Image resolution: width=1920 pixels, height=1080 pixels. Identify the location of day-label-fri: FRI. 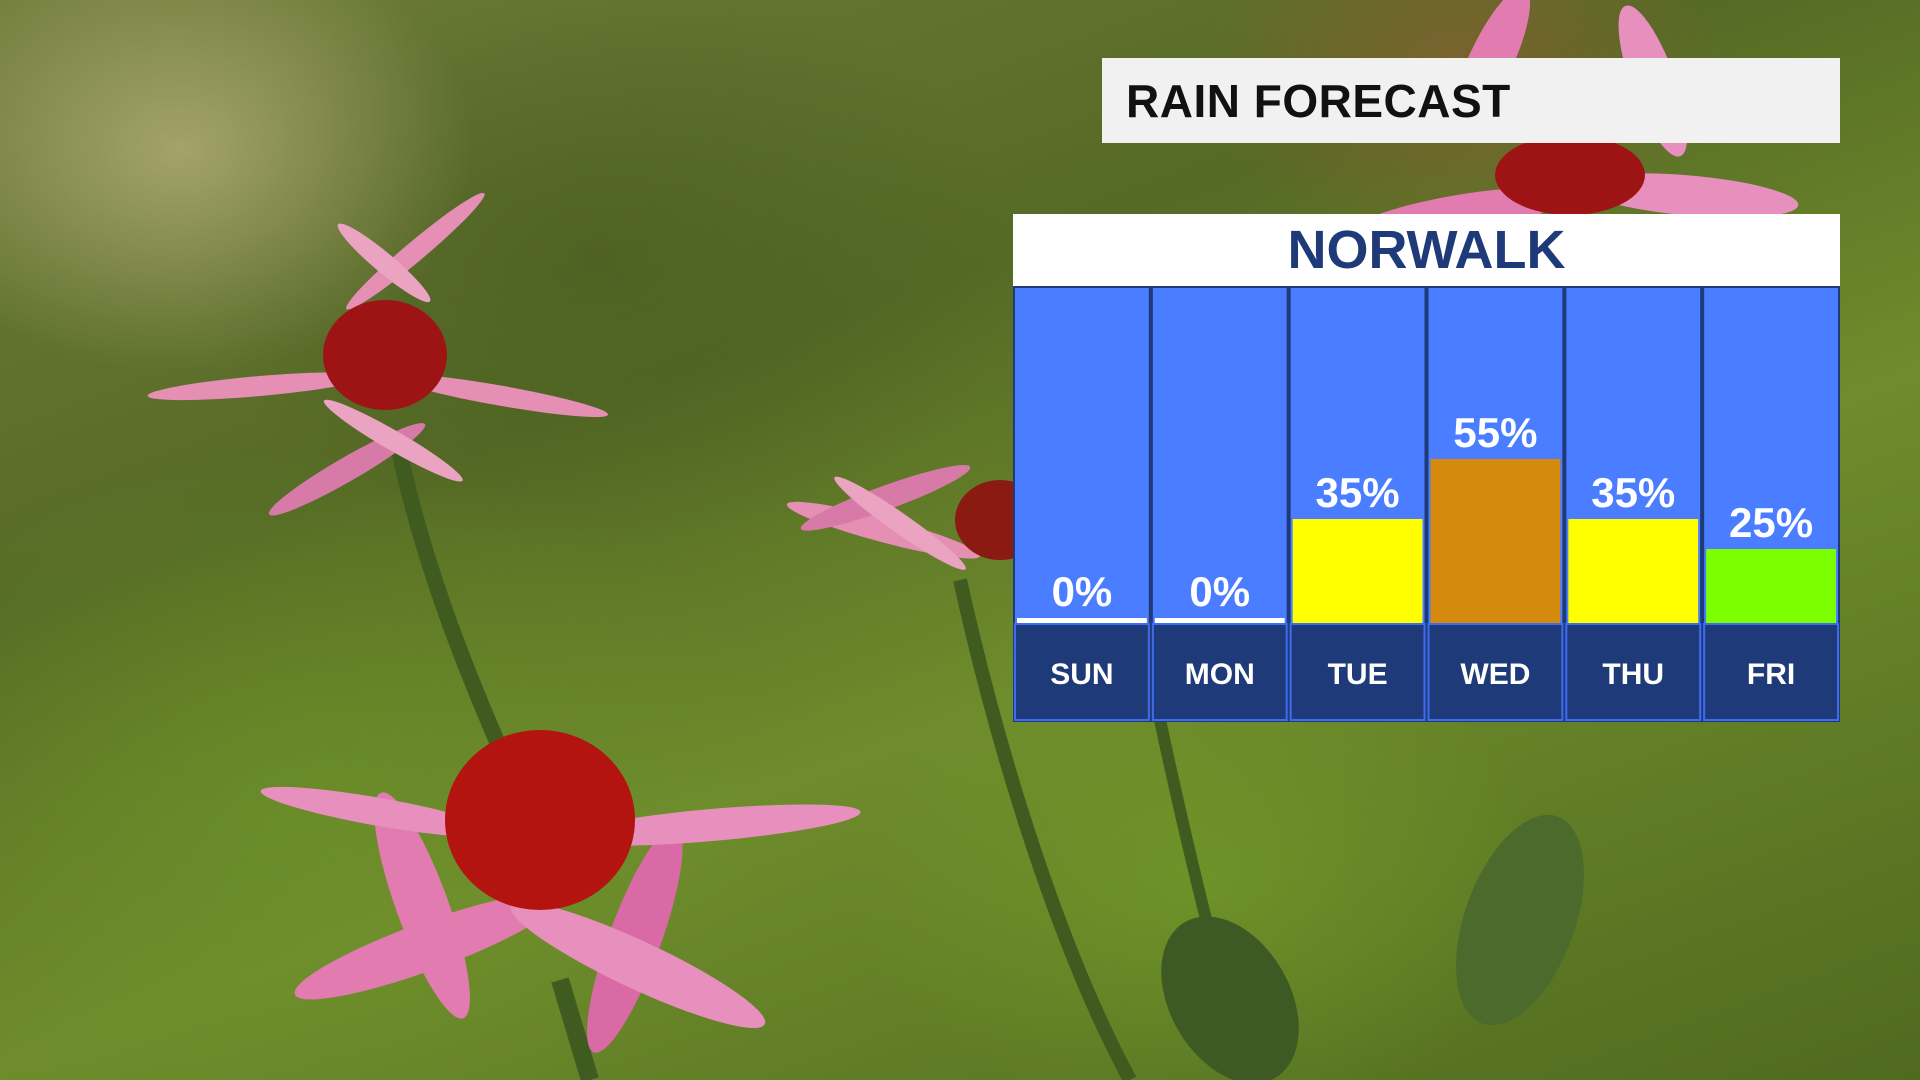
(1771, 674).